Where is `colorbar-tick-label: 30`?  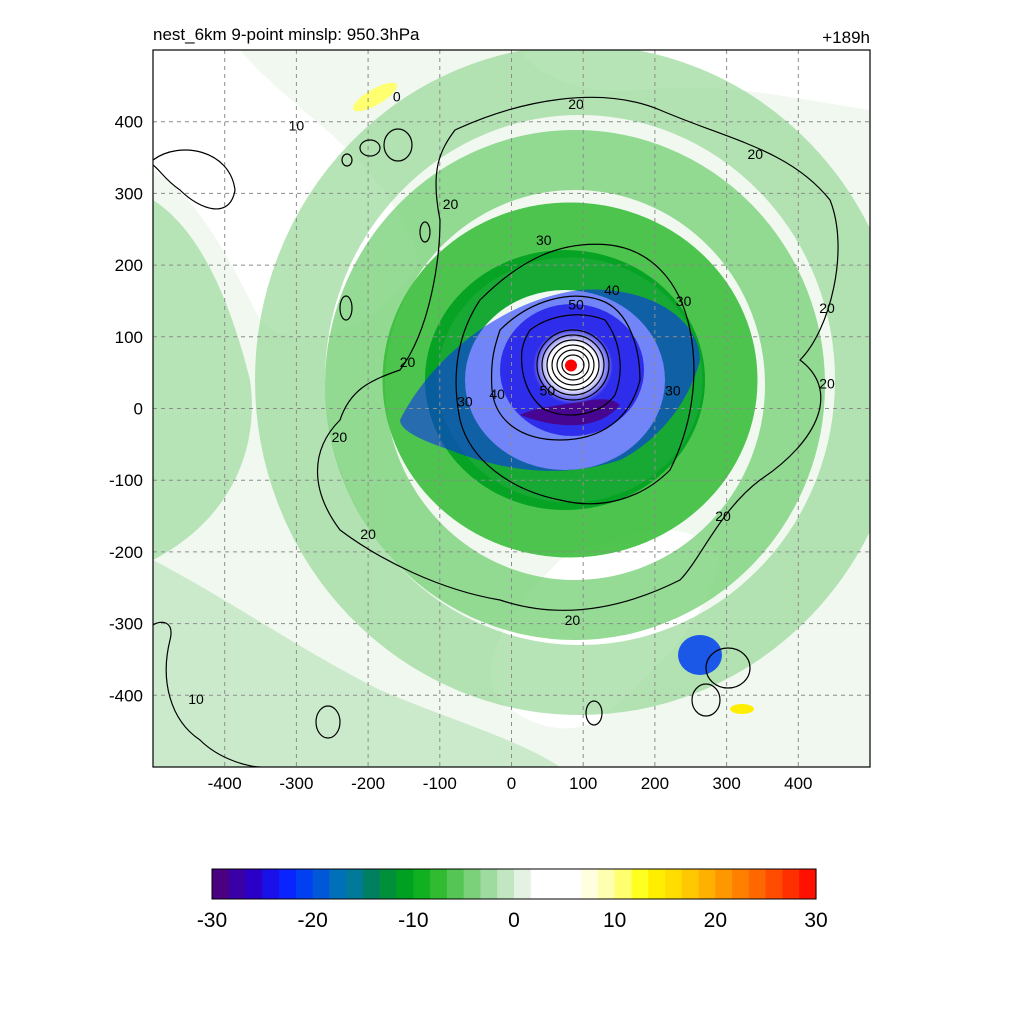
colorbar-tick-label: 30 is located at coordinates (815, 920).